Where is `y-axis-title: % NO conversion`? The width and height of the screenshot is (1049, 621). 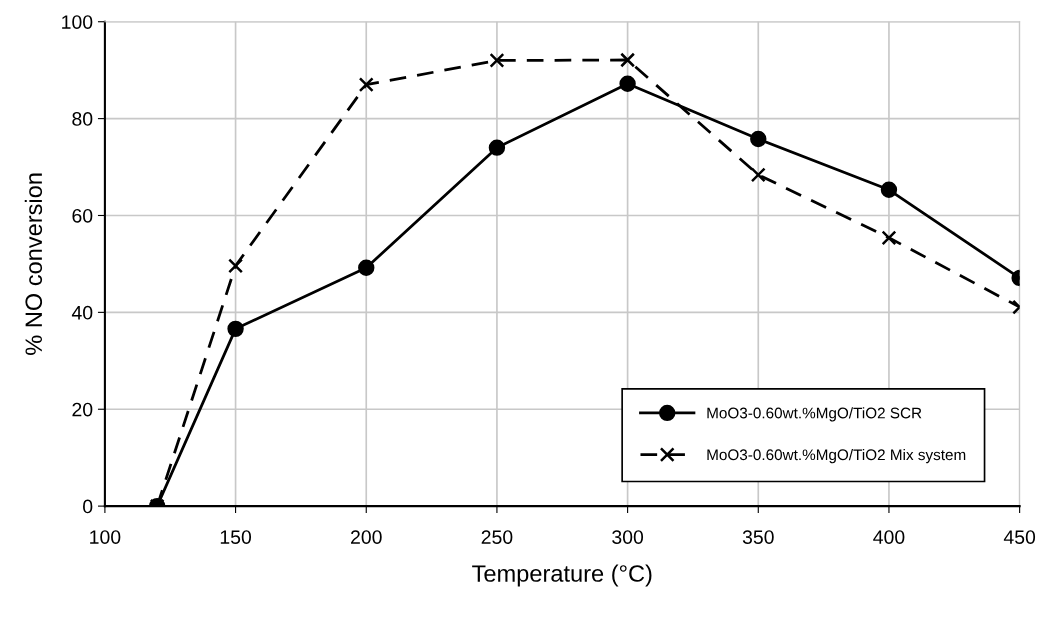 y-axis-title: % NO conversion is located at coordinates (33, 264).